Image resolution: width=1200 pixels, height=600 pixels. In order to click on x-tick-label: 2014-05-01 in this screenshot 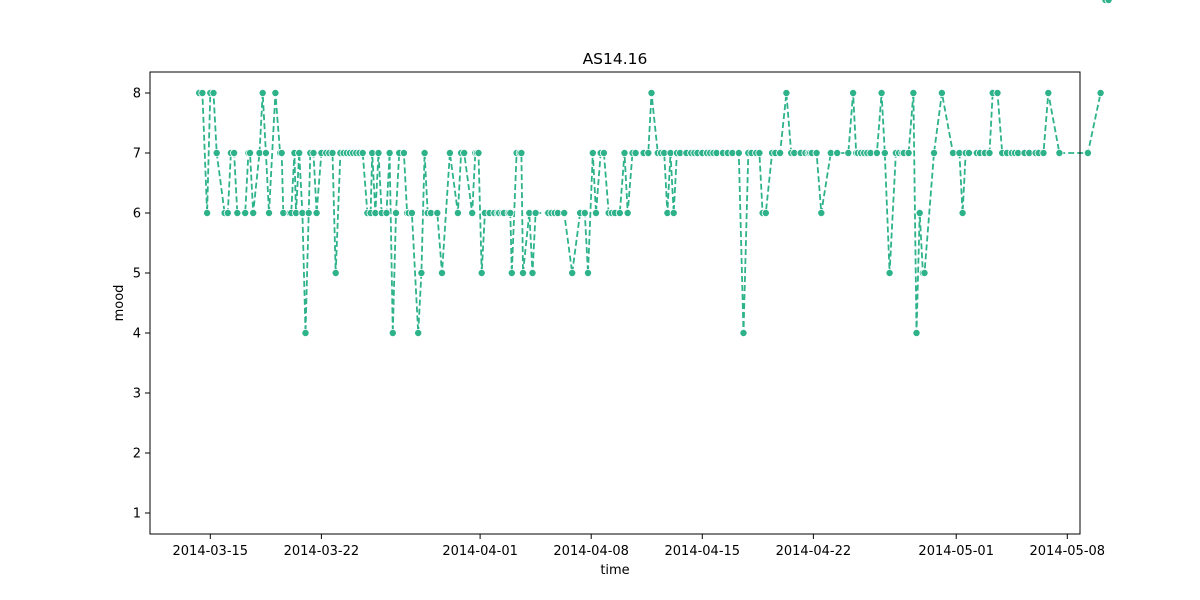, I will do `click(956, 551)`.